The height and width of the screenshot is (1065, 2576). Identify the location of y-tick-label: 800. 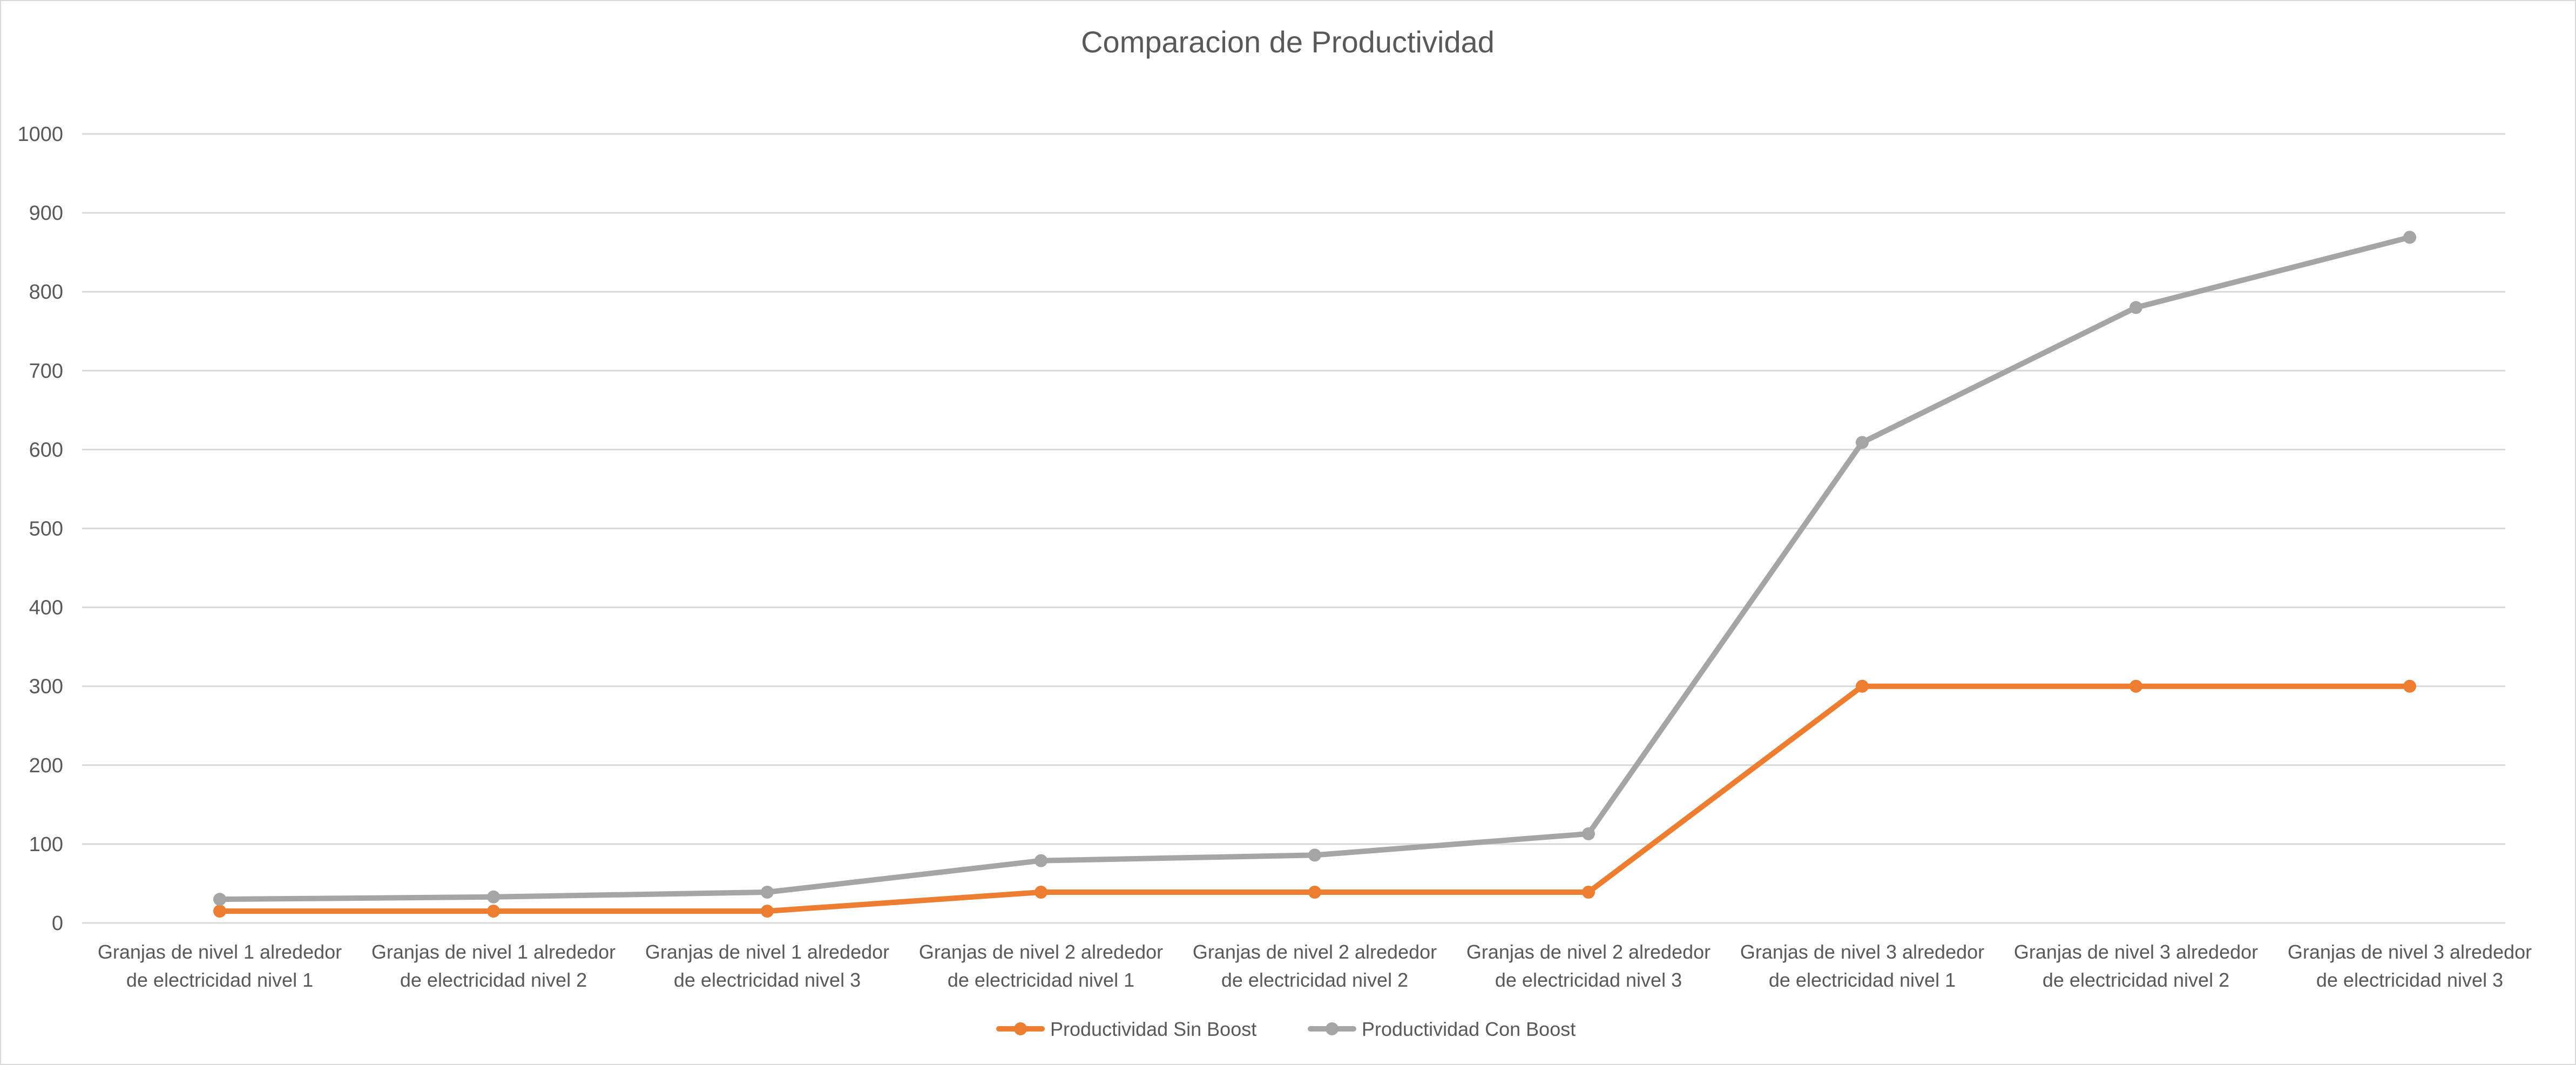
(46, 292).